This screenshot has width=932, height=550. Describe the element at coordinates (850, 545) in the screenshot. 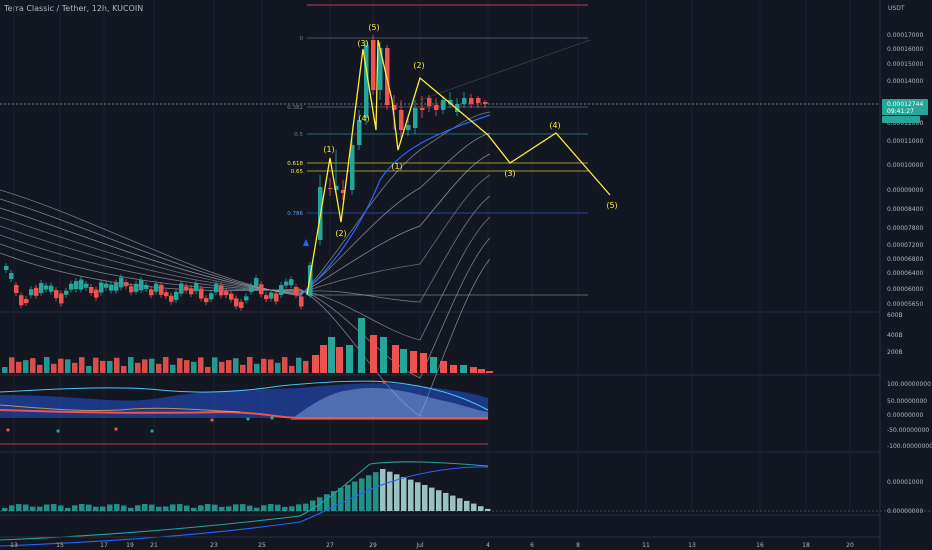

I see `time-axis-label: 20` at that location.